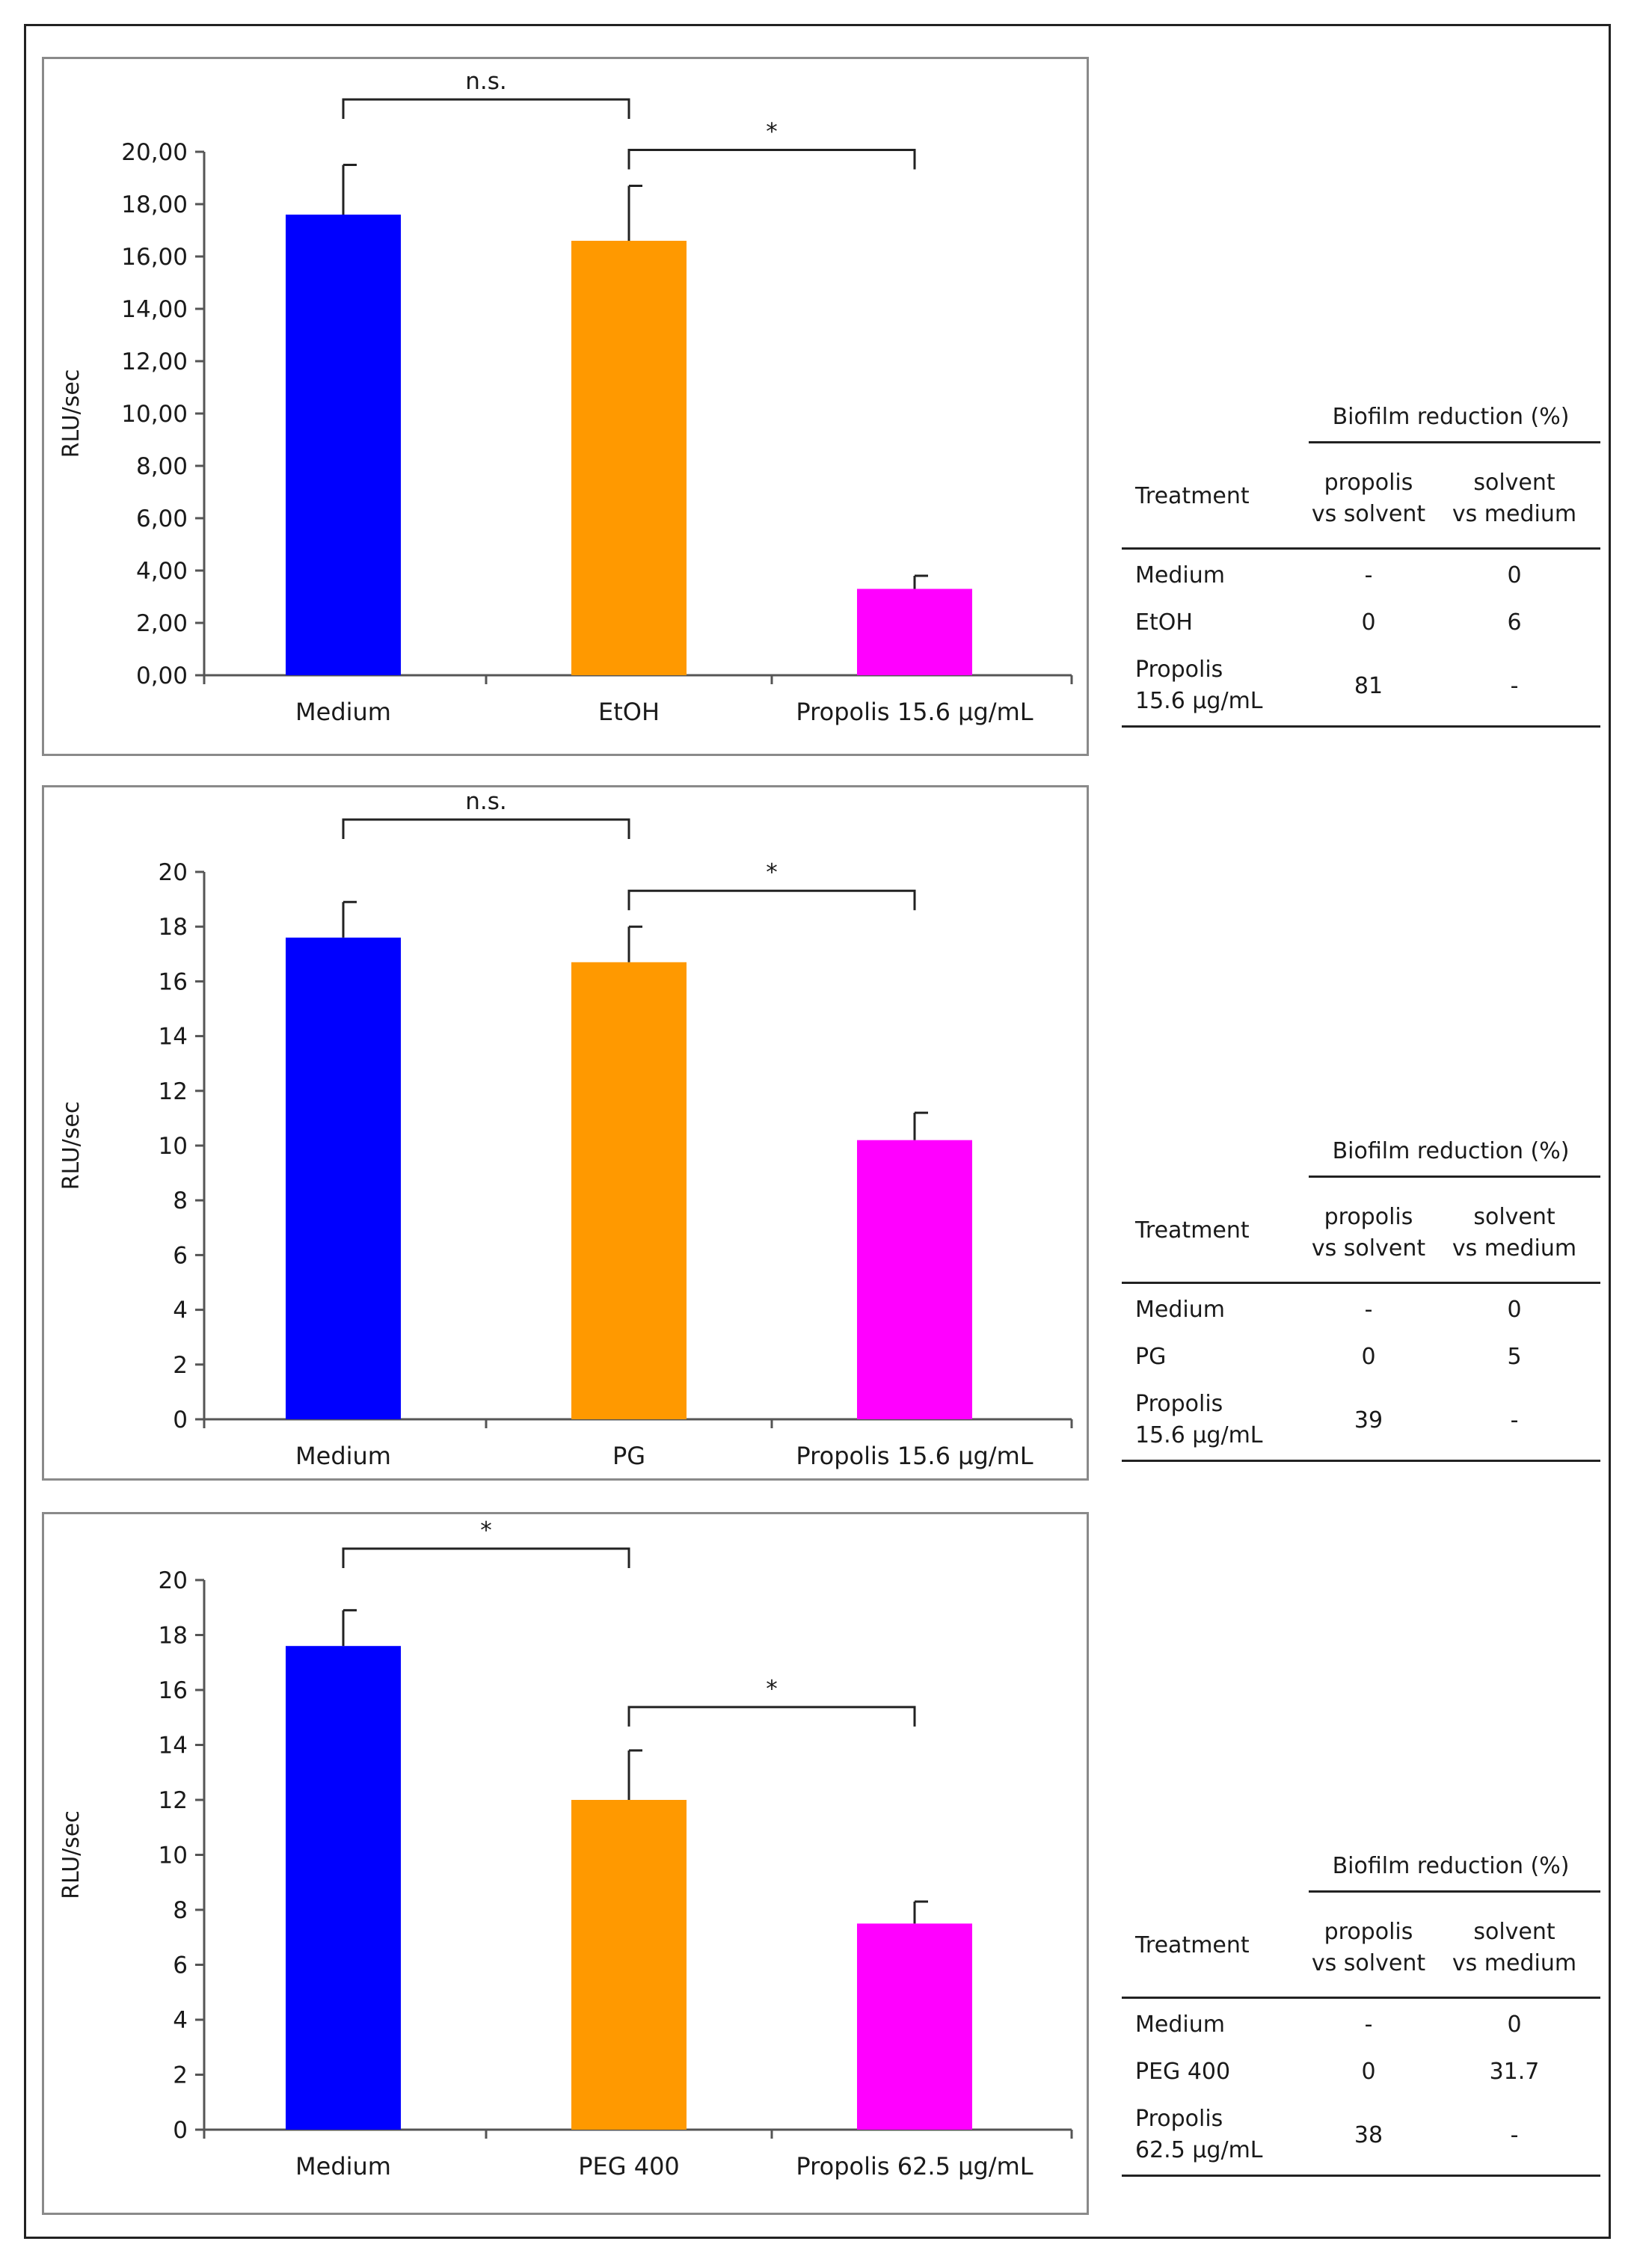  Describe the element at coordinates (173, 872) in the screenshot. I see `y-tick-label: 20` at that location.